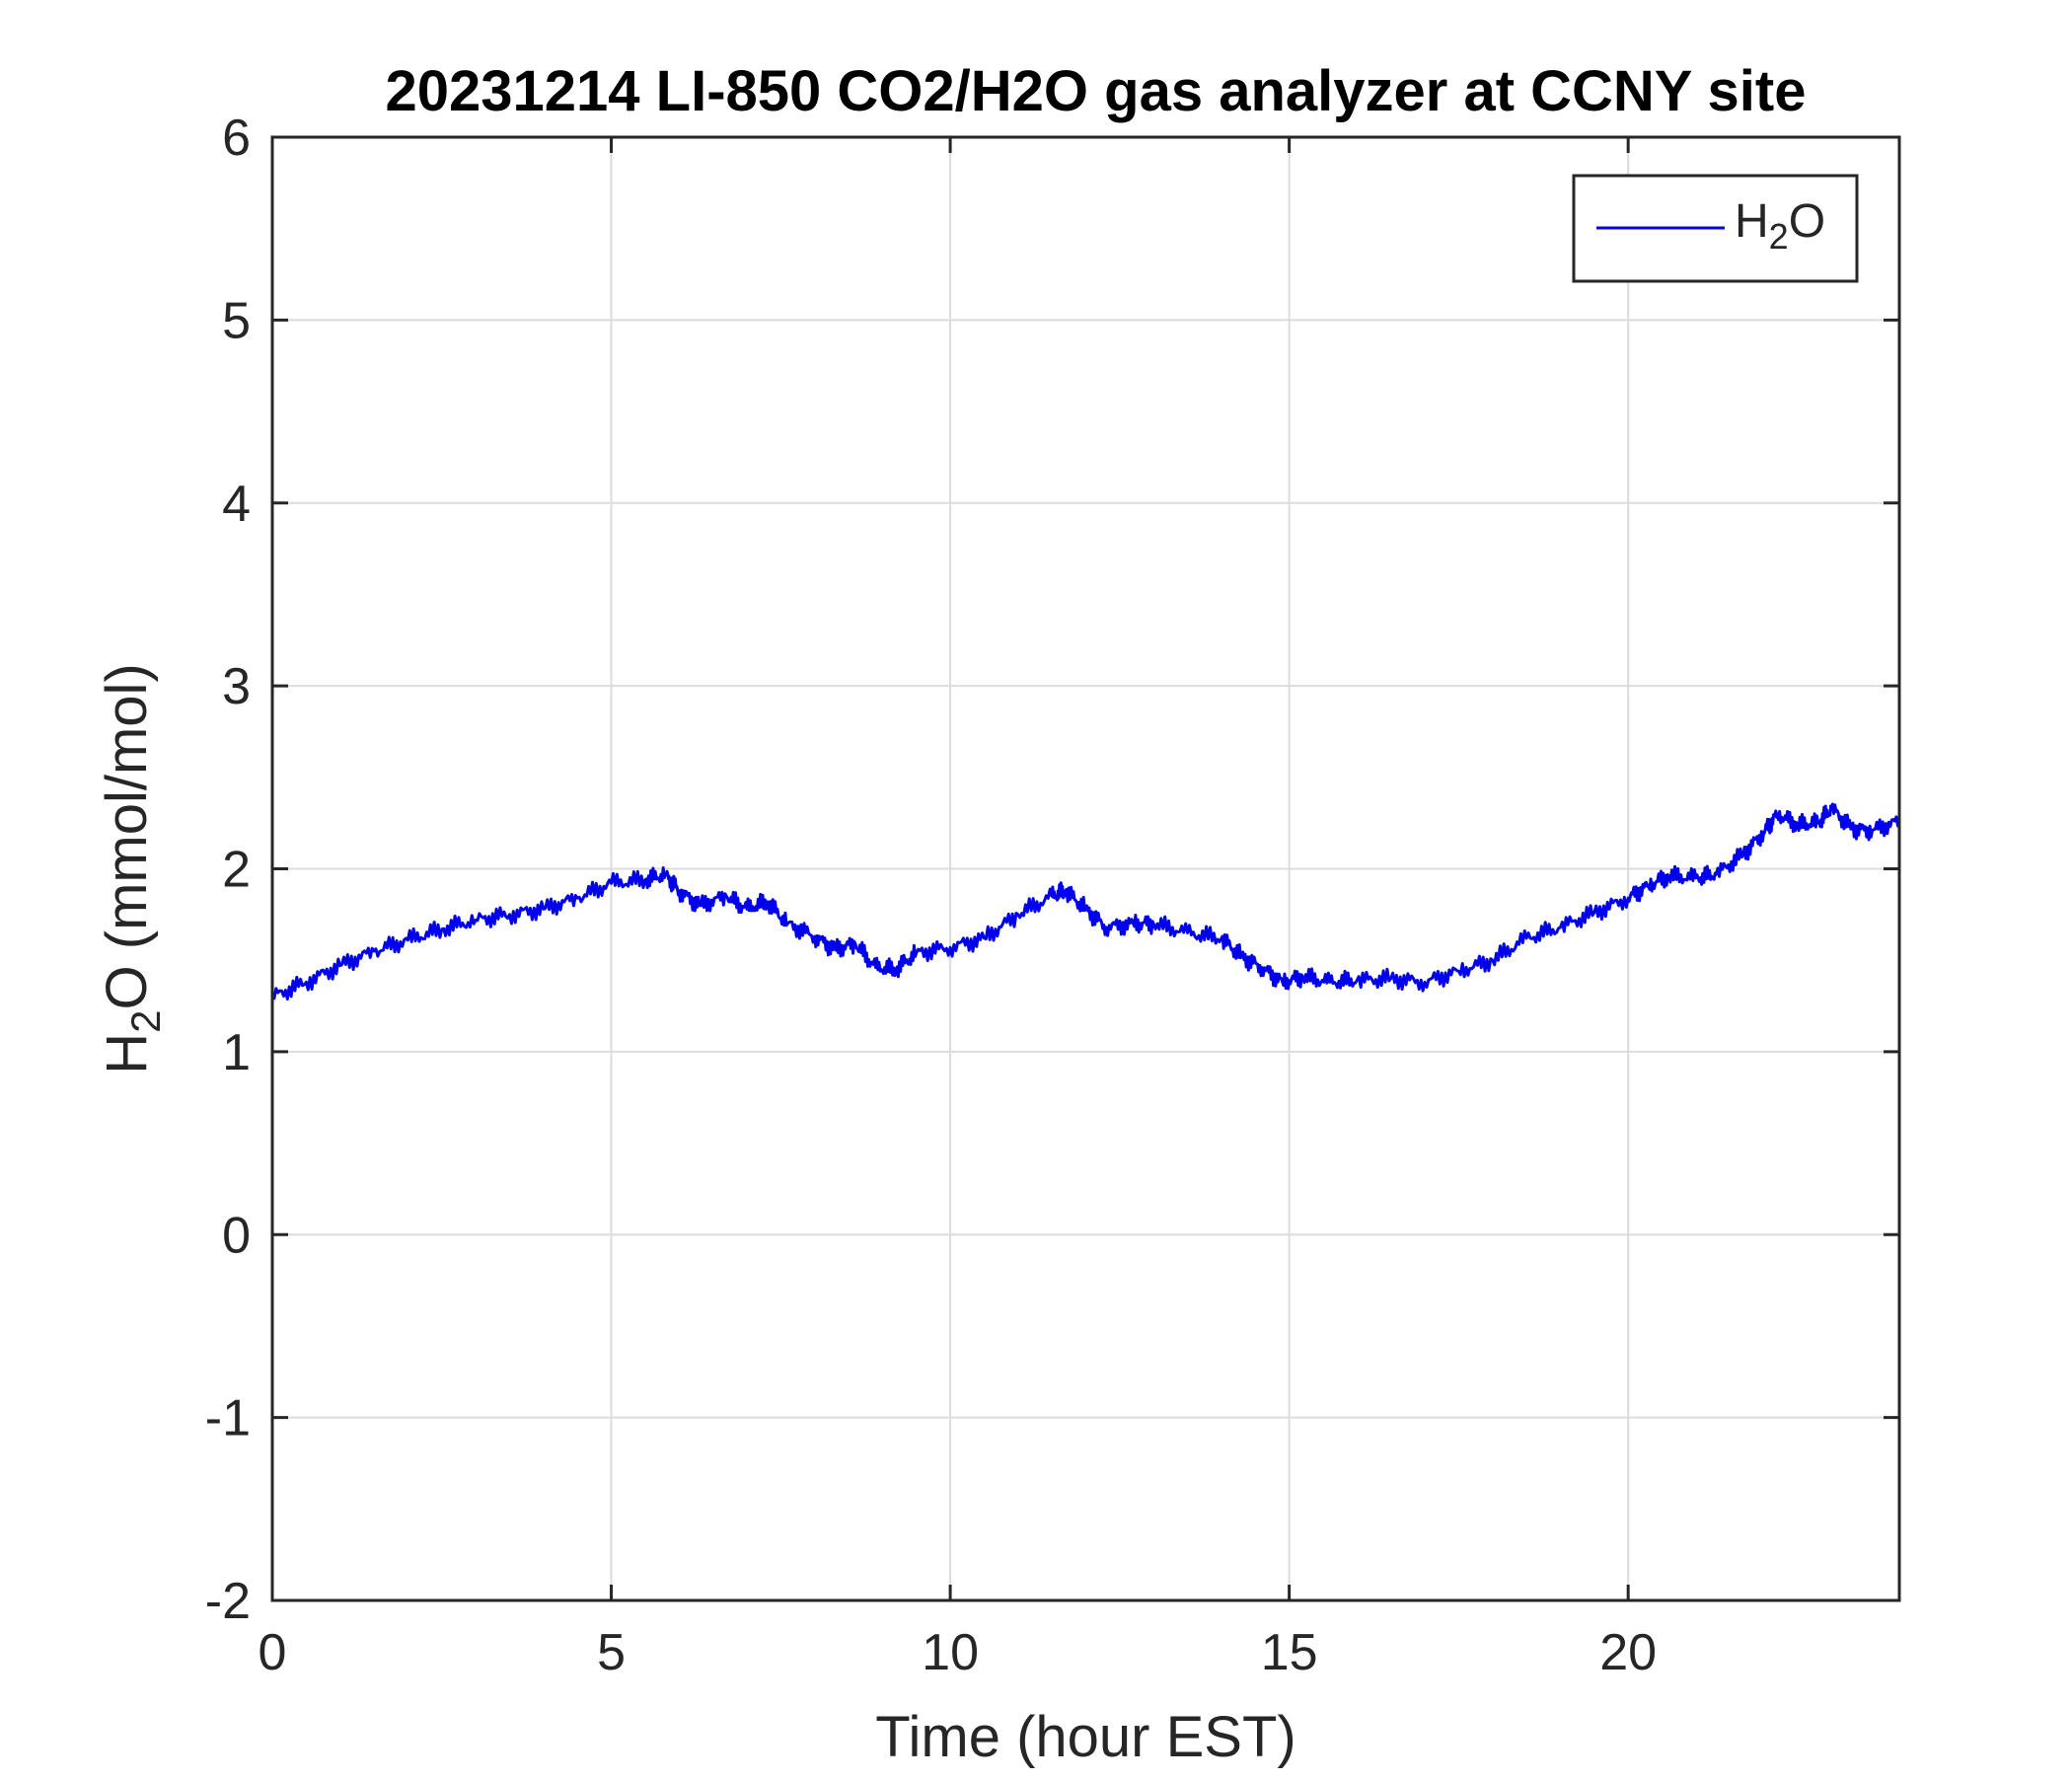 This screenshot has width=2072, height=1781. I want to click on legend-label-h2o: H2O, so click(1780, 226).